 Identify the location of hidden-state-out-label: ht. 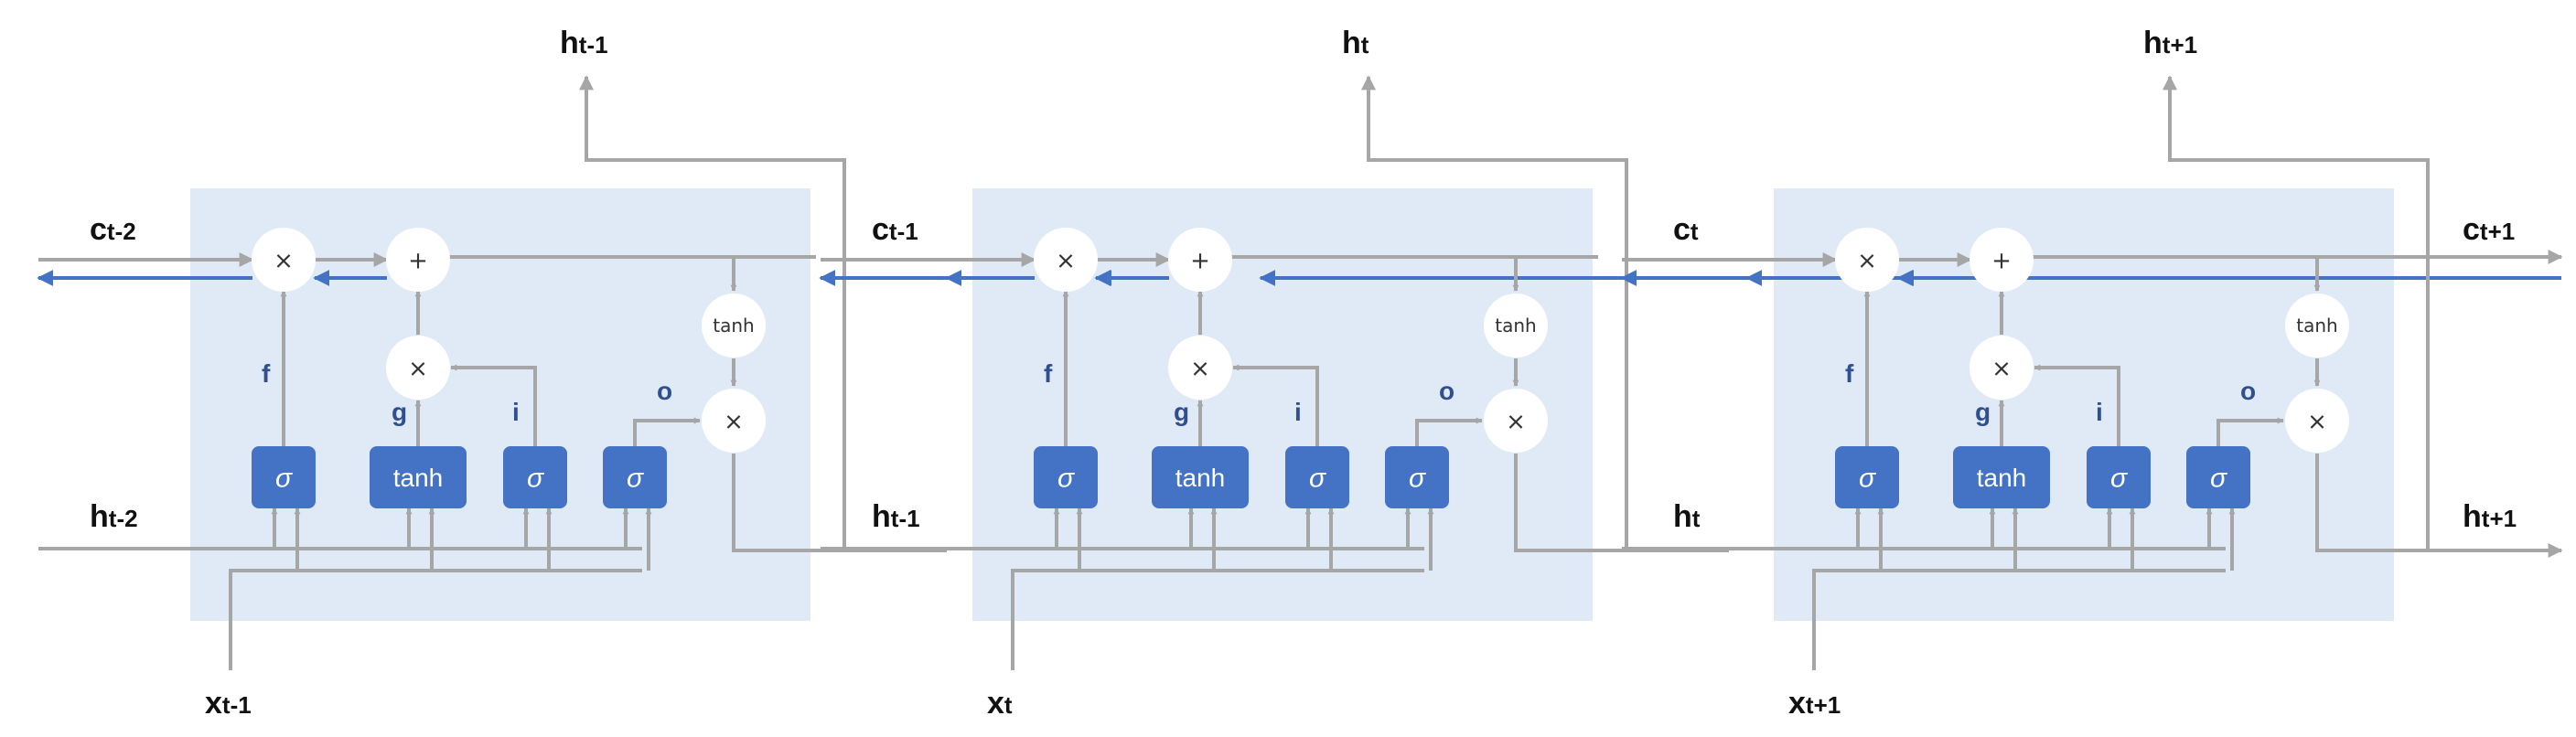
(1355, 43).